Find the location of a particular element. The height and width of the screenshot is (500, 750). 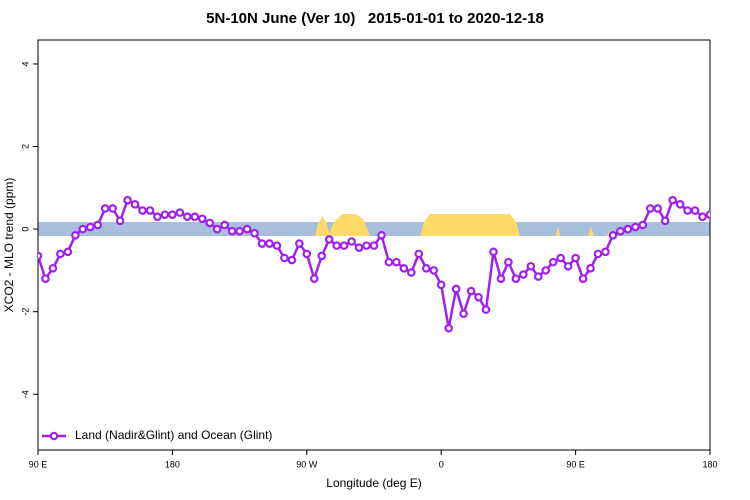

legend-marker is located at coordinates (54, 436).